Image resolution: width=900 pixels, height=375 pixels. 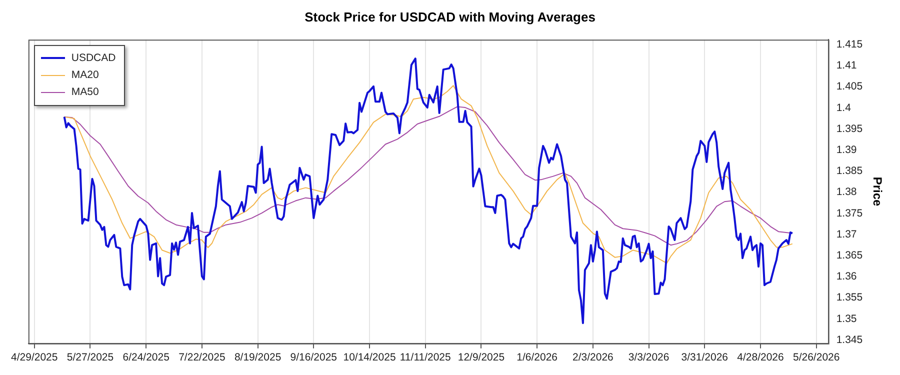 What do you see at coordinates (846, 234) in the screenshot?
I see `y-tick-label: 1.37` at bounding box center [846, 234].